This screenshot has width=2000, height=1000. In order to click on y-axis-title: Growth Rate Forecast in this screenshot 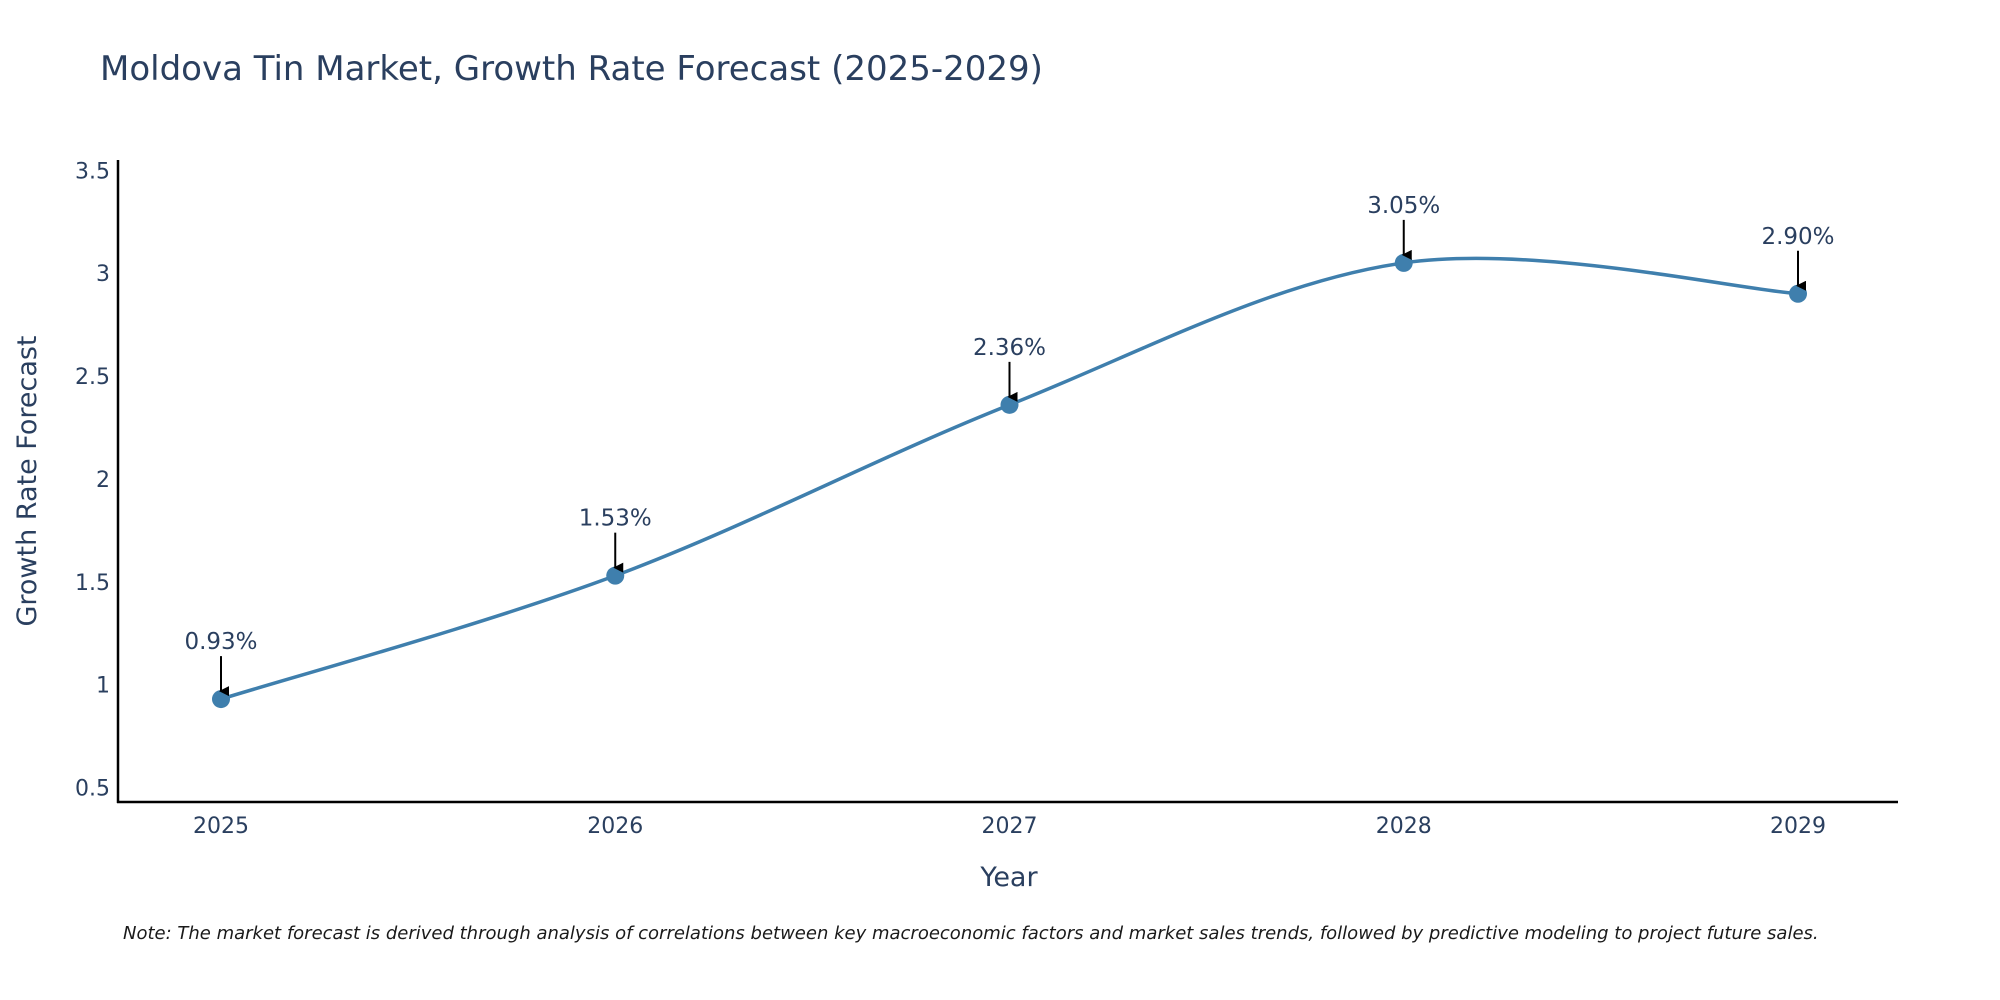, I will do `click(27, 480)`.